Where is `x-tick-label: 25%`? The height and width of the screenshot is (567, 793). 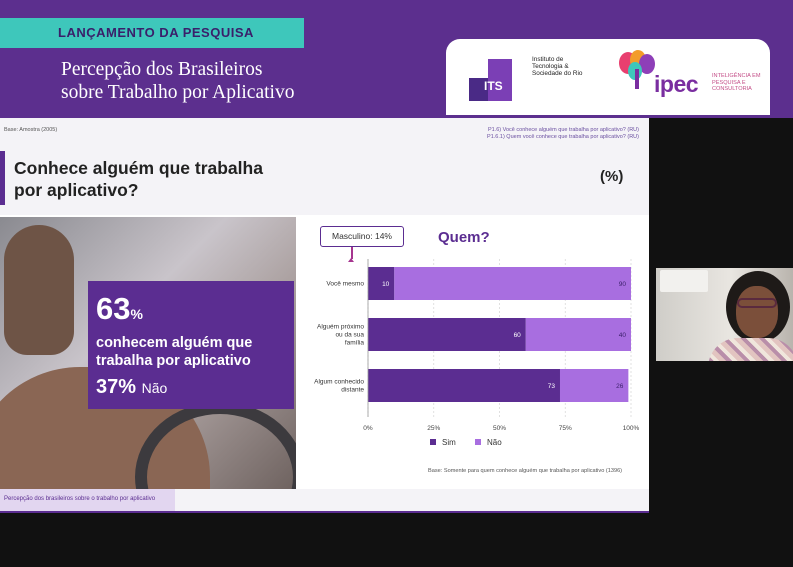
x-tick-label: 25% is located at coordinates (433, 428).